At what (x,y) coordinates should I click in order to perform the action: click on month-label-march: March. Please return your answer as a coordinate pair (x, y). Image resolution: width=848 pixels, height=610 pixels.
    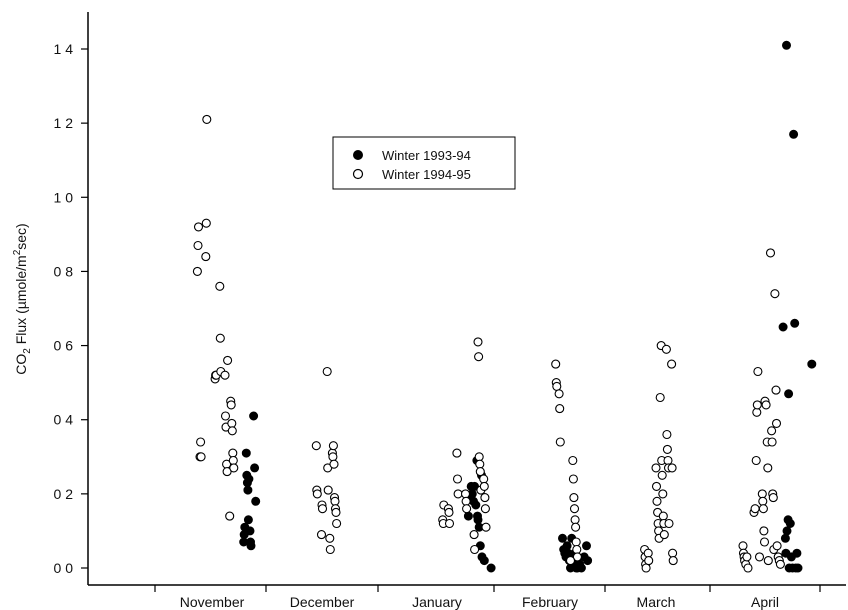
    Looking at the image, I should click on (656, 602).